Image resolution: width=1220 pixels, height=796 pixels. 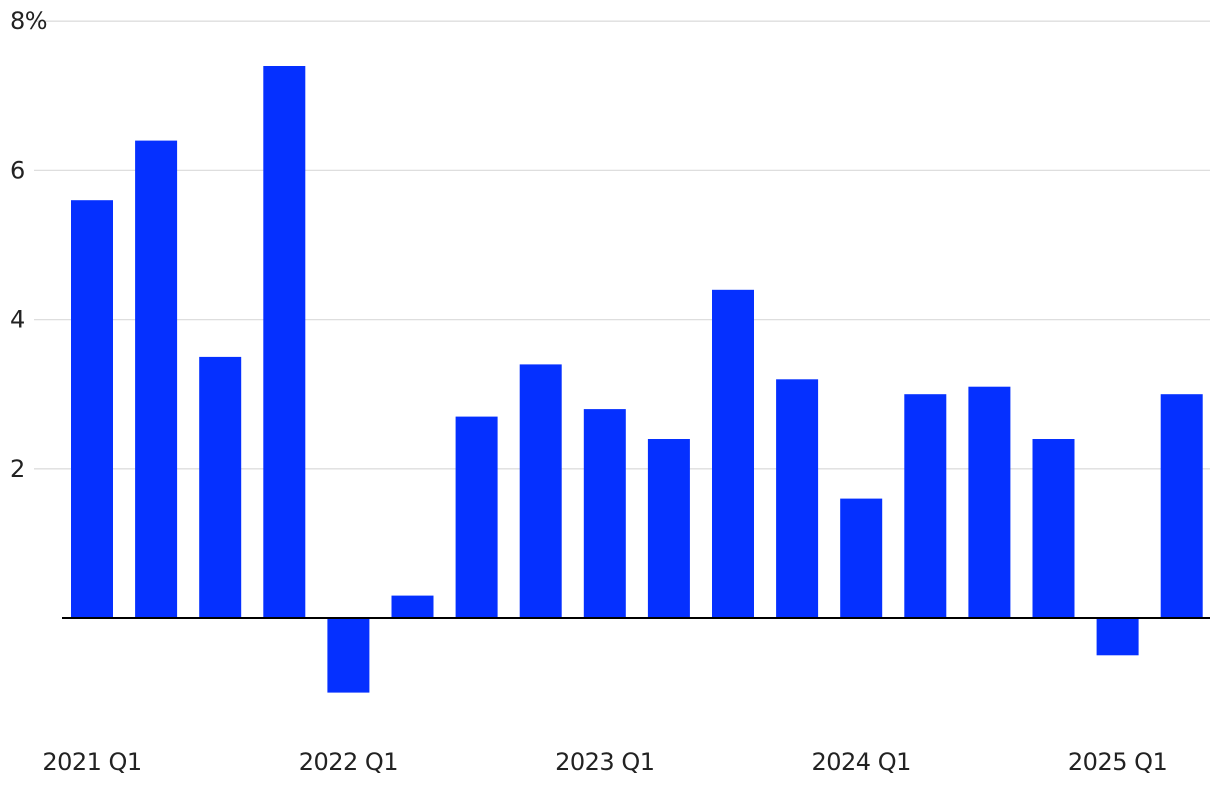 I want to click on x-tick-label: 2025 Q1, so click(x=1117, y=762).